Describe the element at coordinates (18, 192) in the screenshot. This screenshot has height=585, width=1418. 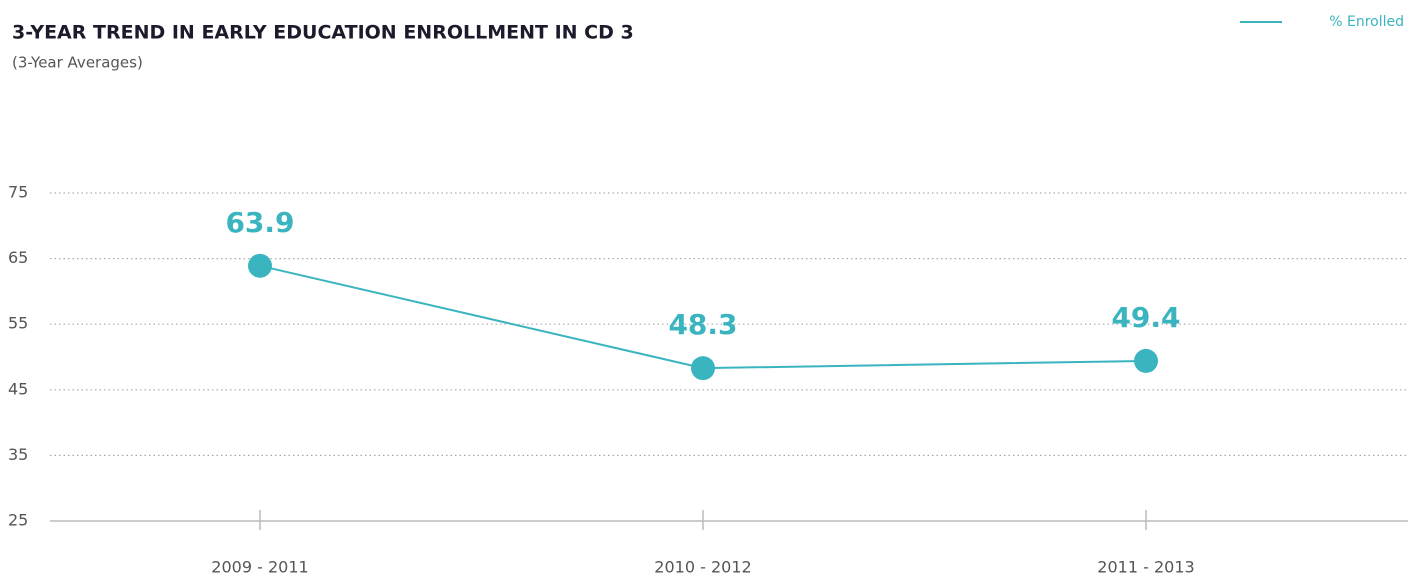
I see `y-tick-label: 75` at that location.